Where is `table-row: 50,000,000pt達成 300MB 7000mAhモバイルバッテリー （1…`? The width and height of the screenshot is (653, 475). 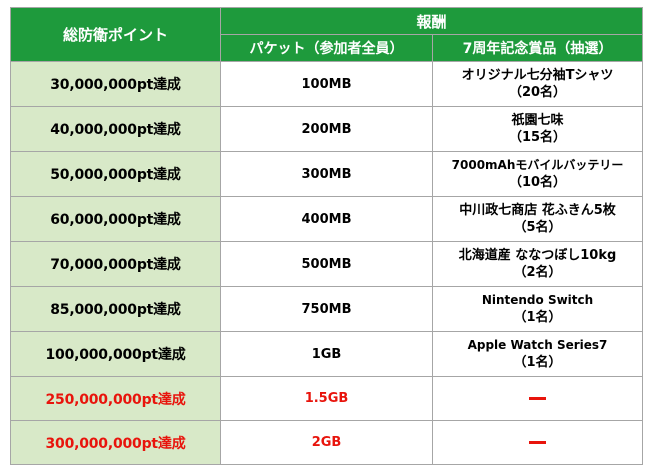
table-row: 50,000,000pt達成 300MB 7000mAhモバイルバッテリー （1… is located at coordinates (327, 174).